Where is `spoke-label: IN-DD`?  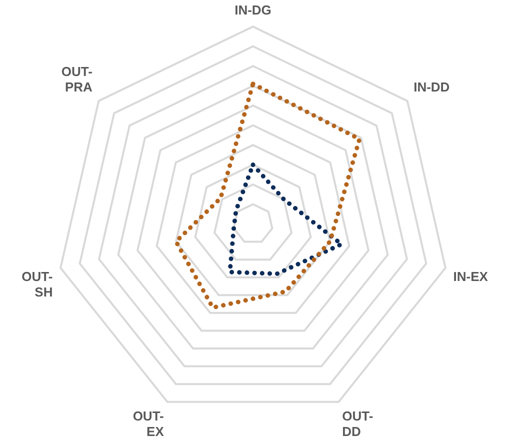 spoke-label: IN-DD is located at coordinates (432, 87).